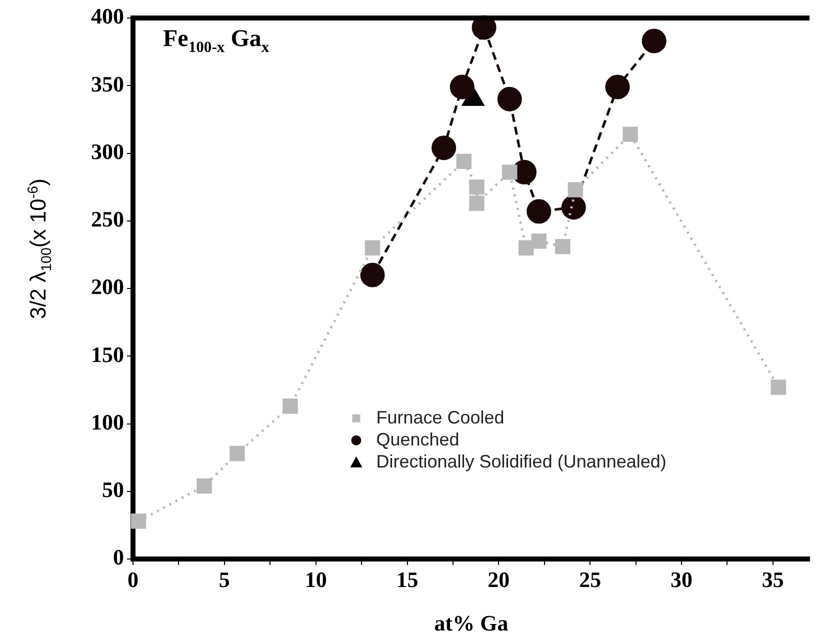  I want to click on y-tick-label: 350, so click(107, 83).